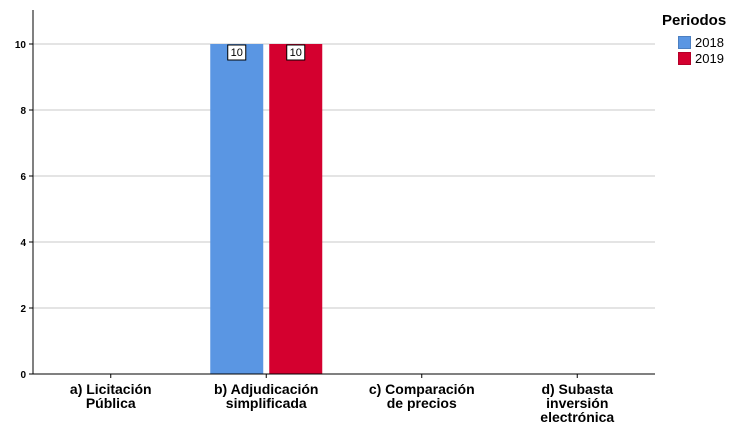 Image resolution: width=738 pixels, height=428 pixels. What do you see at coordinates (422, 396) in the screenshot?
I see `x-tick-label-2: c) Comparación de precios` at bounding box center [422, 396].